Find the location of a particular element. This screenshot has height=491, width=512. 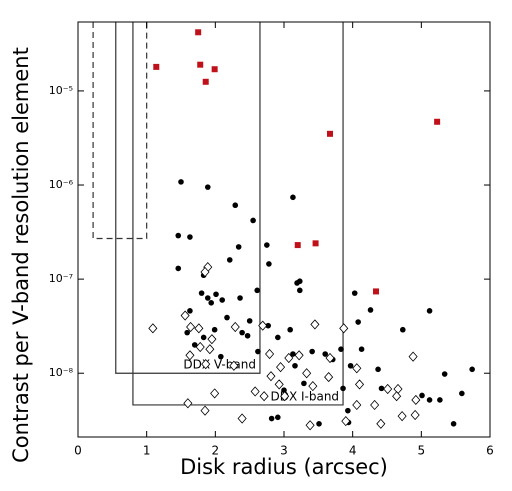

y-axis-label: Contrast per V-band resolution element is located at coordinates (21, 255).